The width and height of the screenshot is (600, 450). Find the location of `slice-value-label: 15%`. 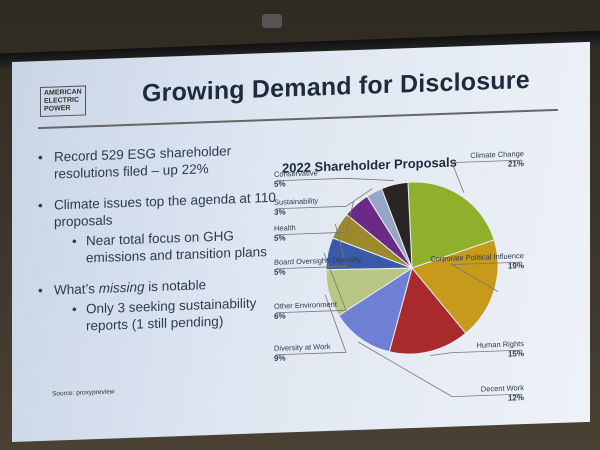

slice-value-label: 15% is located at coordinates (516, 354).